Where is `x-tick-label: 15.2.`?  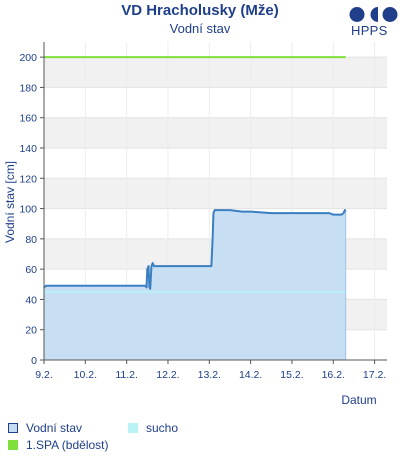
x-tick-label: 15.2. is located at coordinates (291, 375).